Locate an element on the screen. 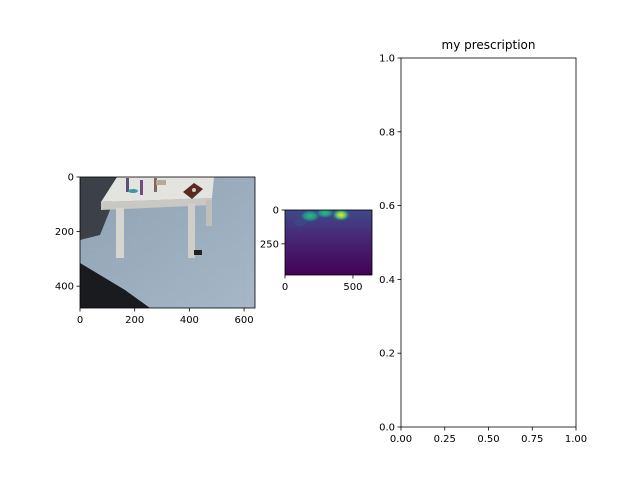 The width and height of the screenshot is (640, 480). heatmap-frame is located at coordinates (328, 242).